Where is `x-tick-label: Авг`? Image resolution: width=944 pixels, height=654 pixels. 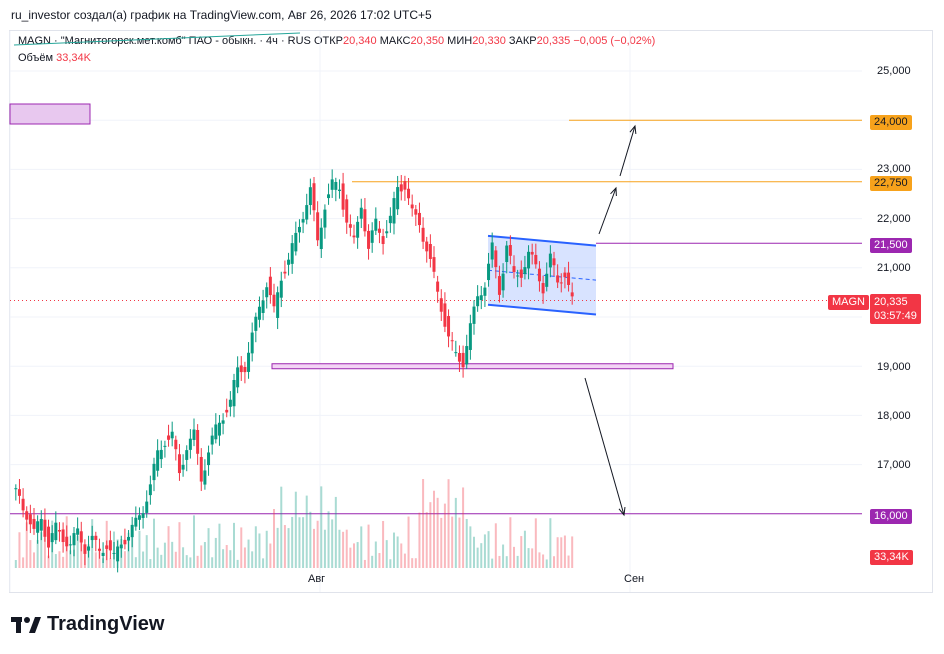 x-tick-label: Авг is located at coordinates (317, 579).